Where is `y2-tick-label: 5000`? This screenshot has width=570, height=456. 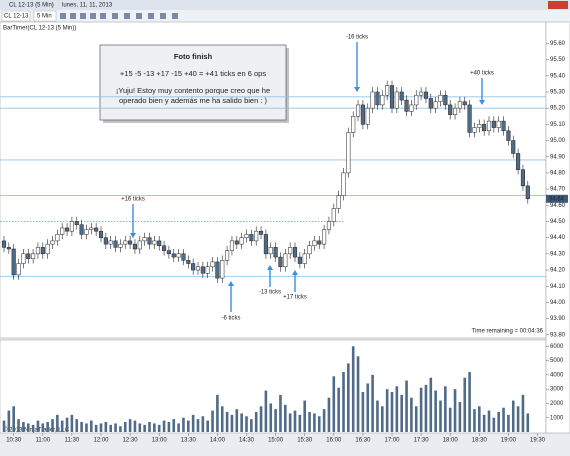
y2-tick-label: 5000 is located at coordinates (557, 361).